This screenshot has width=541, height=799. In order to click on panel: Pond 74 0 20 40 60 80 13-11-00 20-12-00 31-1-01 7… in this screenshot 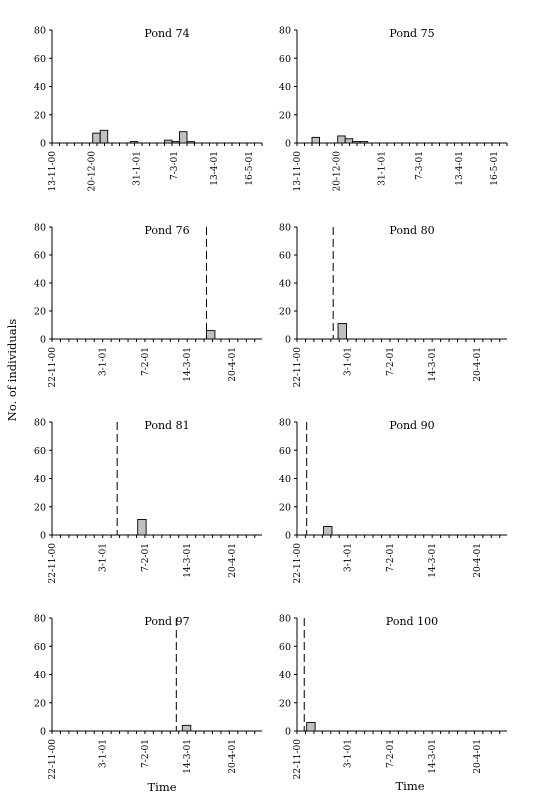, I will do `click(148, 109)`.